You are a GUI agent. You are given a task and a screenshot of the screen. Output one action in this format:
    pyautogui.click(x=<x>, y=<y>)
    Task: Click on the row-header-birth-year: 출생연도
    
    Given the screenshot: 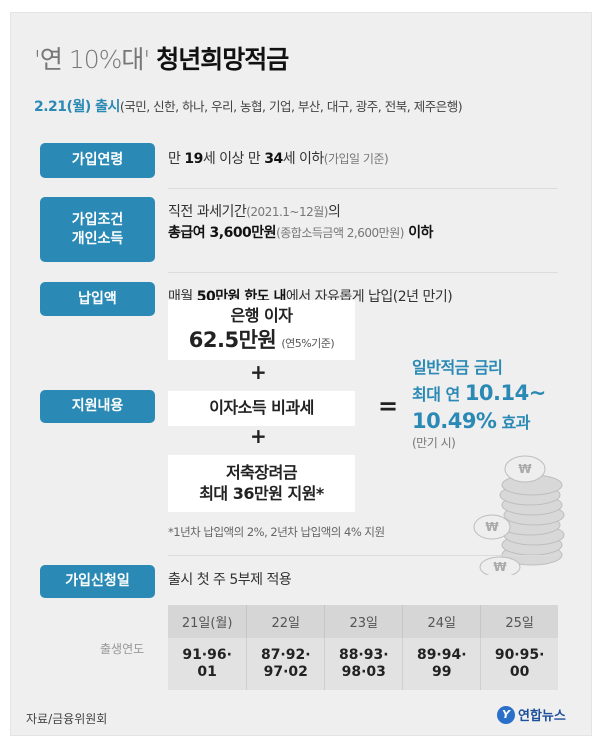 What is the action you would take?
    pyautogui.click(x=122, y=649)
    